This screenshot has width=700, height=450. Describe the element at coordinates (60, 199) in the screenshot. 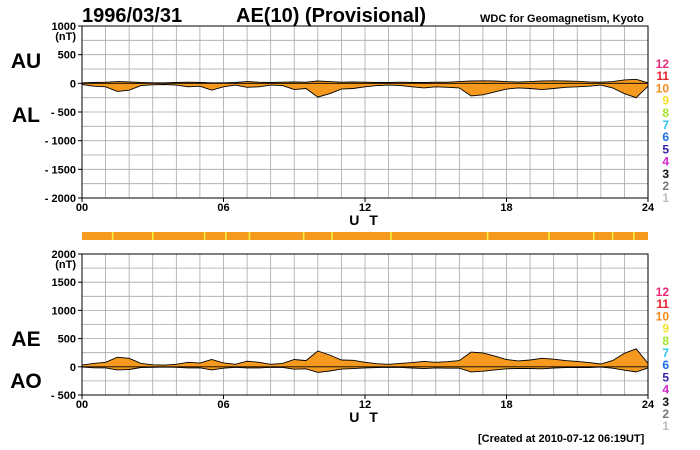

I see `y-tick-label: - 2000` at that location.